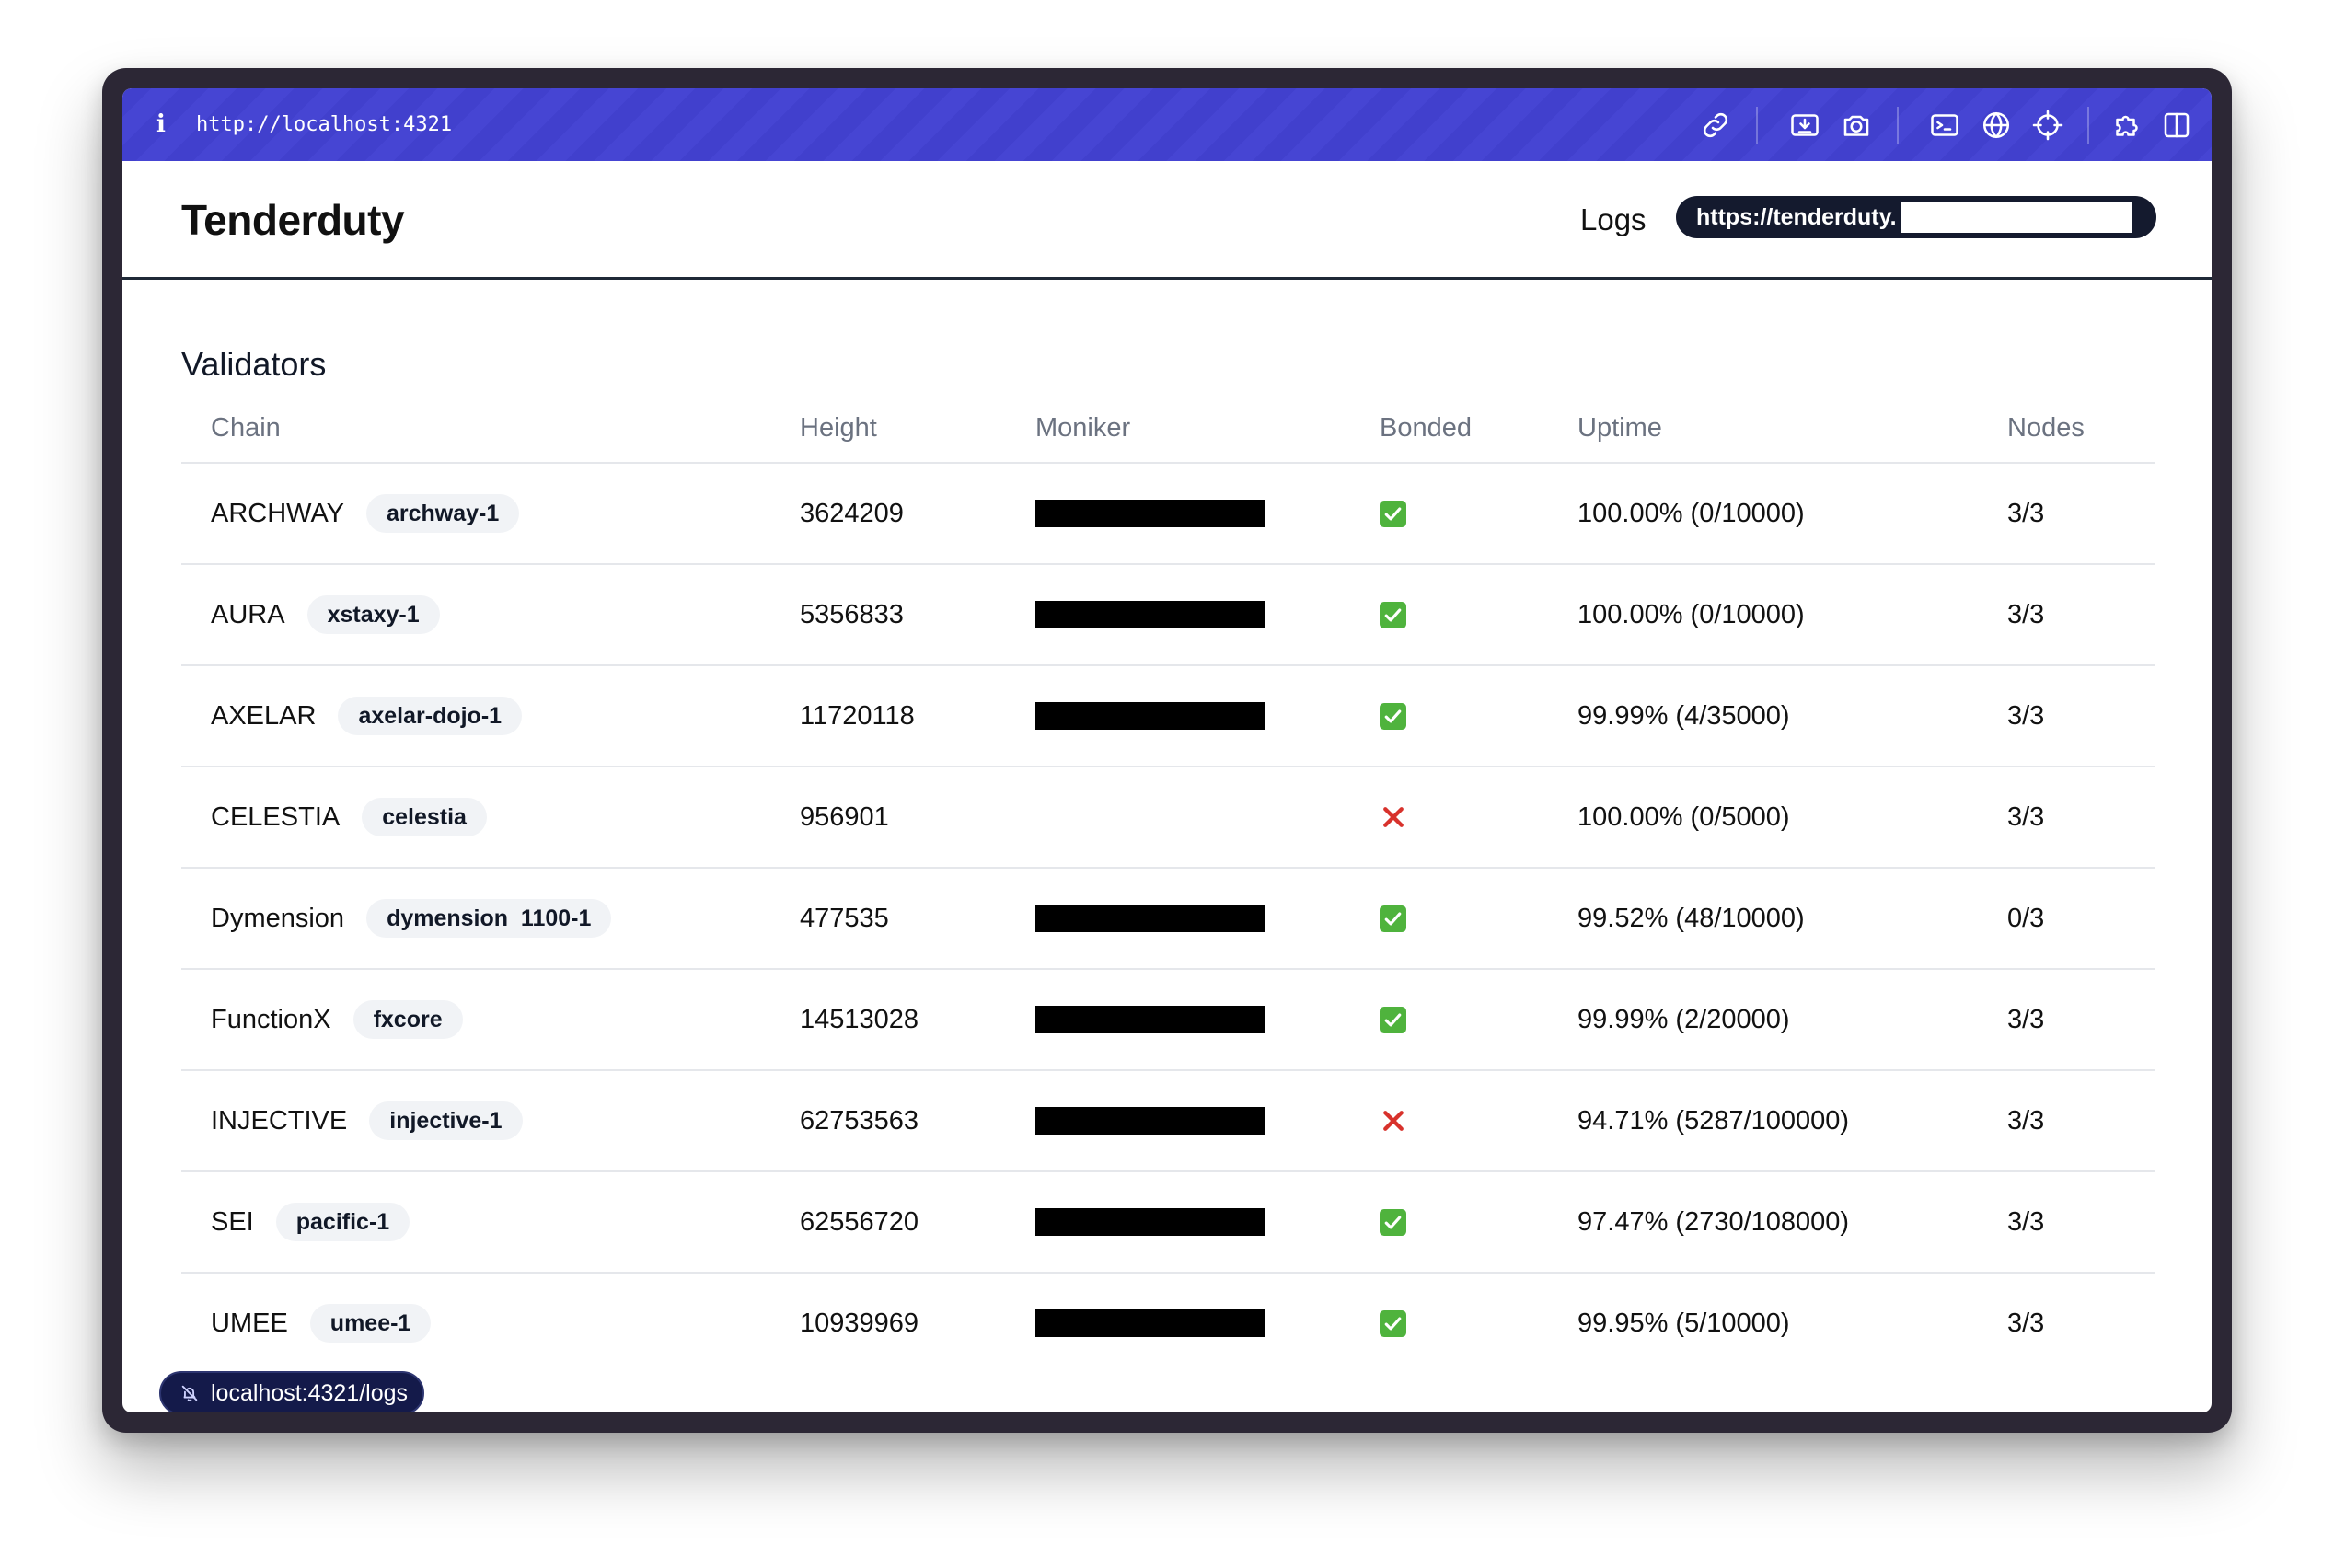 This screenshot has height=1568, width=2334. Describe the element at coordinates (276, 816) in the screenshot. I see `chain-name: CELESTIA` at that location.